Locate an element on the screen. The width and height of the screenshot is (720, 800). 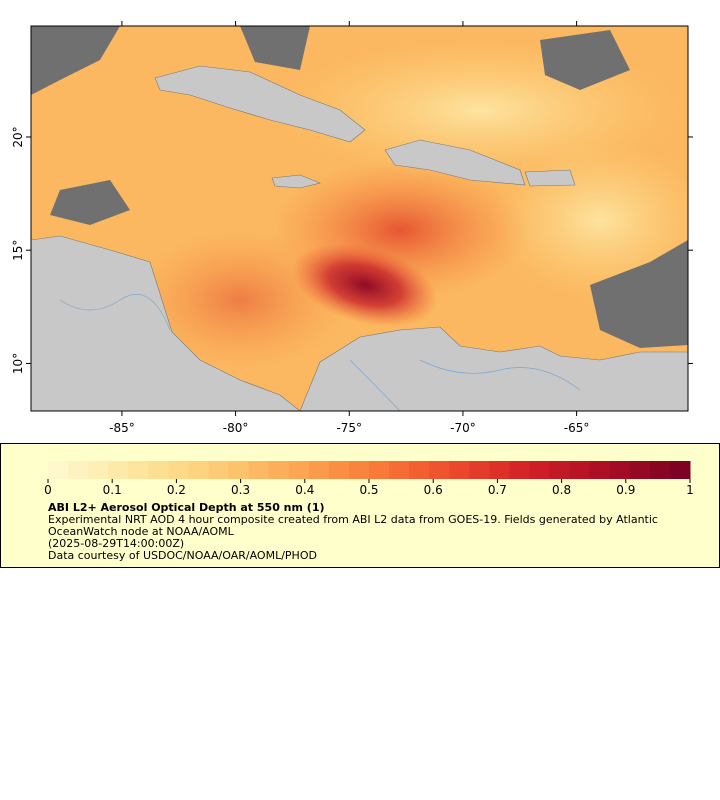
y-tick-label: 15° is located at coordinates (18, 250).